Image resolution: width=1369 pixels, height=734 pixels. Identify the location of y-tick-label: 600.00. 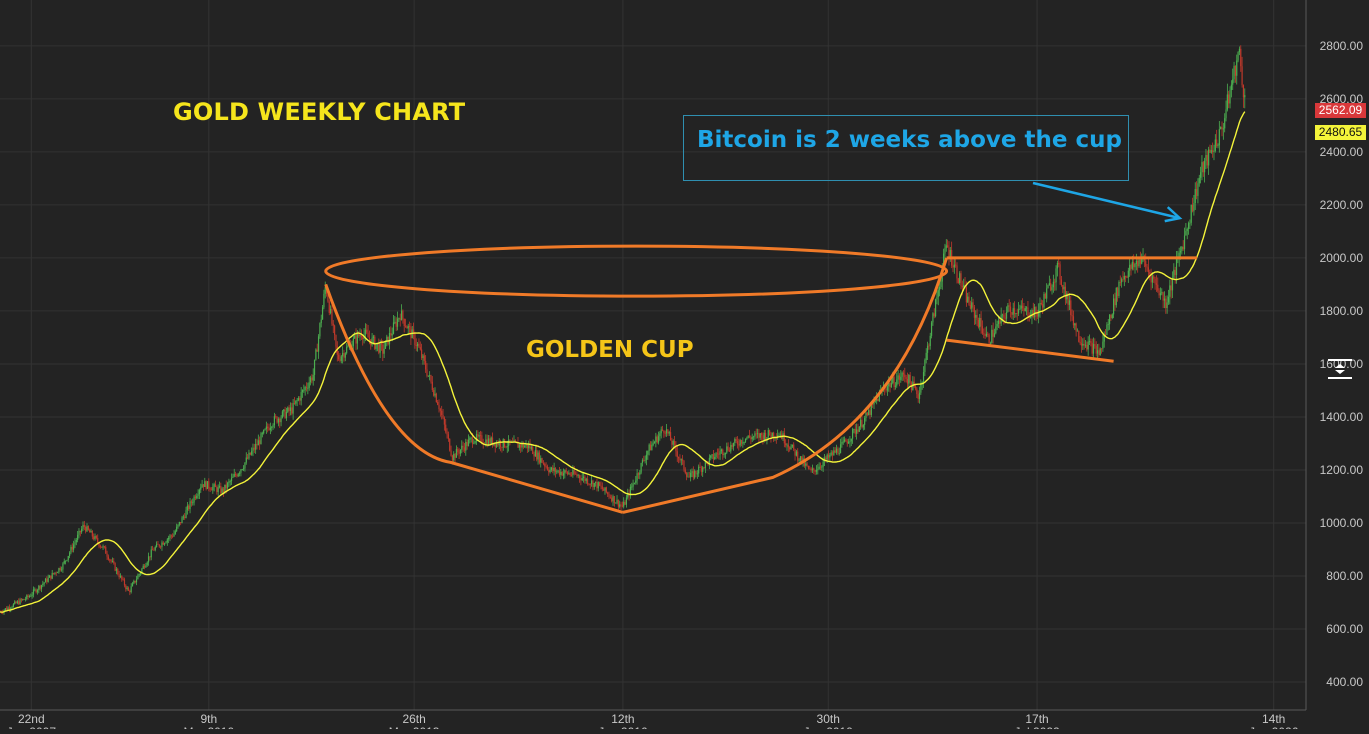
(1344, 629).